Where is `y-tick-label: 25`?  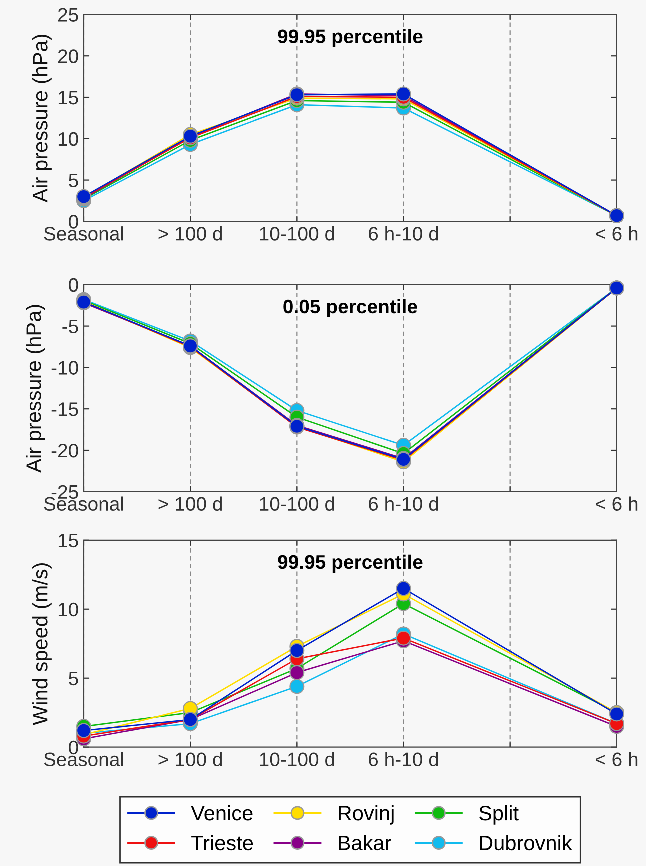 y-tick-label: 25 is located at coordinates (68, 15).